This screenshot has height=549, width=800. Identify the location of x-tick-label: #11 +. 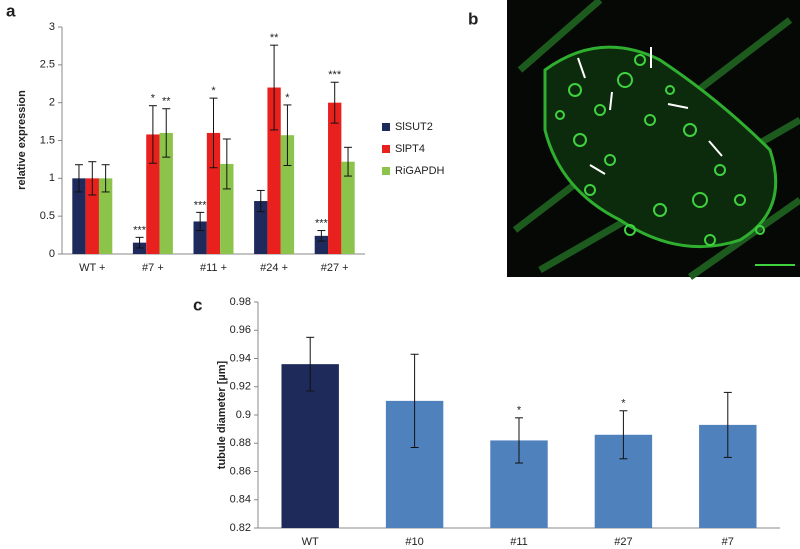
(213, 268).